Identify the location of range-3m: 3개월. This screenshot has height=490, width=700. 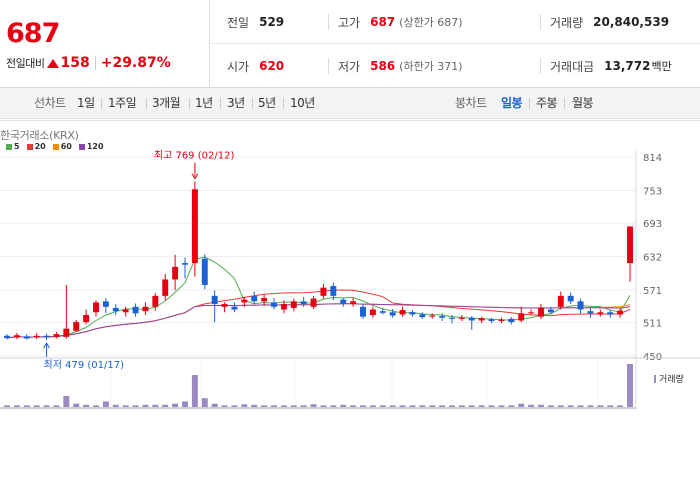
(166, 103).